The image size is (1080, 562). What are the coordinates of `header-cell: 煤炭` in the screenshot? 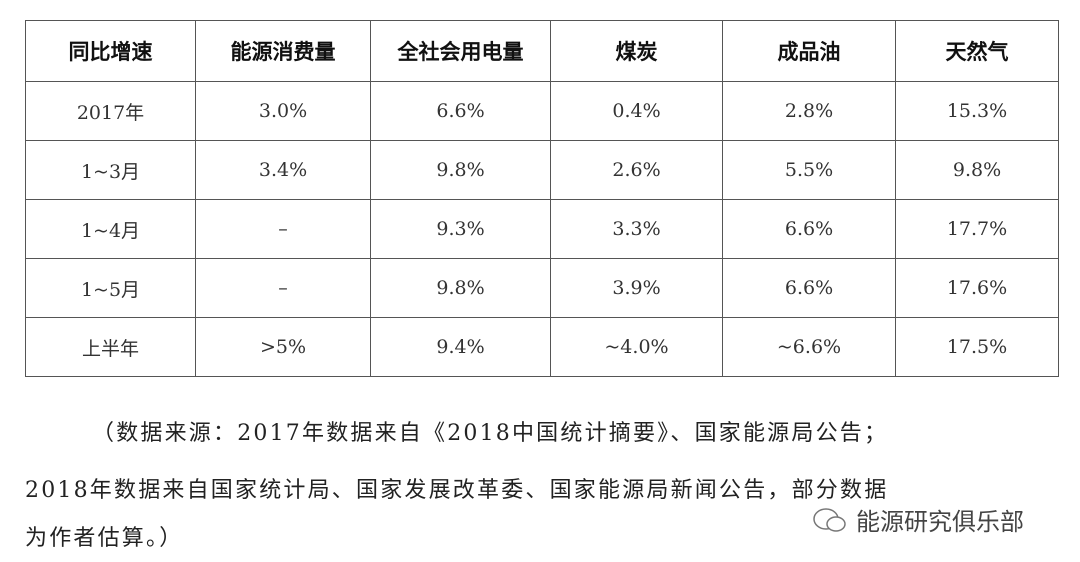 It's located at (636, 51).